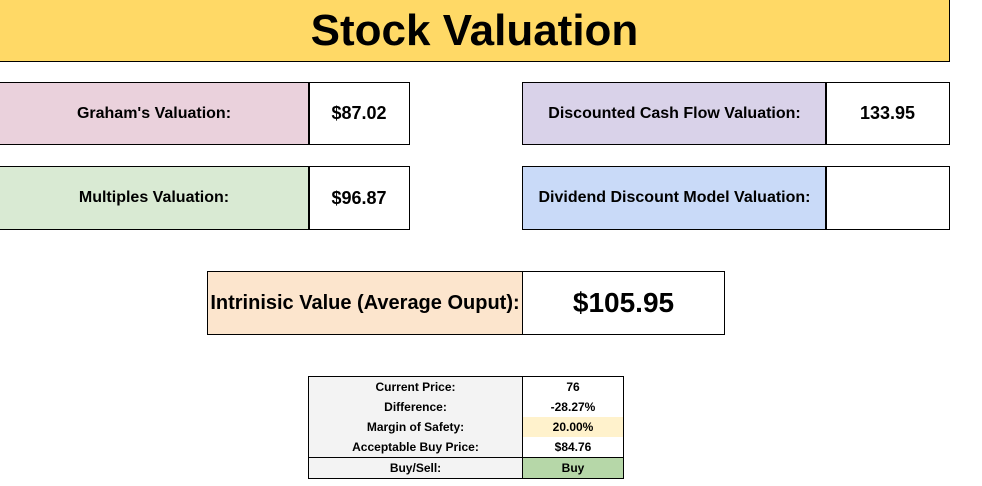 The image size is (982, 486). Describe the element at coordinates (415, 386) in the screenshot. I see `current-price-label: Current Price:` at that location.